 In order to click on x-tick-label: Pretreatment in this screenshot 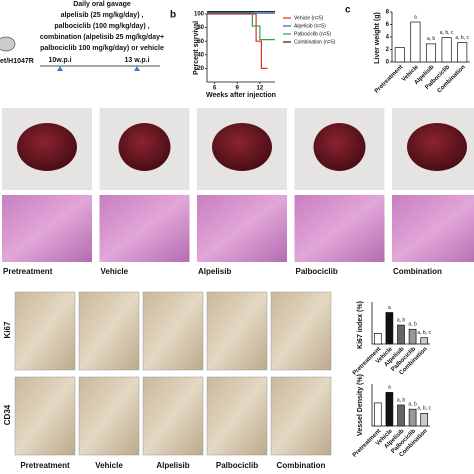, I will do `click(389, 79)`.